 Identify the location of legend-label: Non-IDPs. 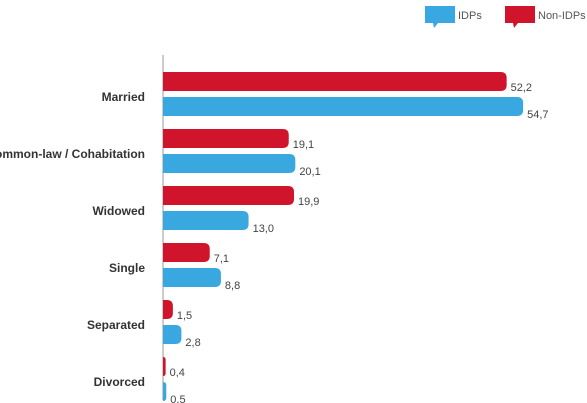
(562, 16).